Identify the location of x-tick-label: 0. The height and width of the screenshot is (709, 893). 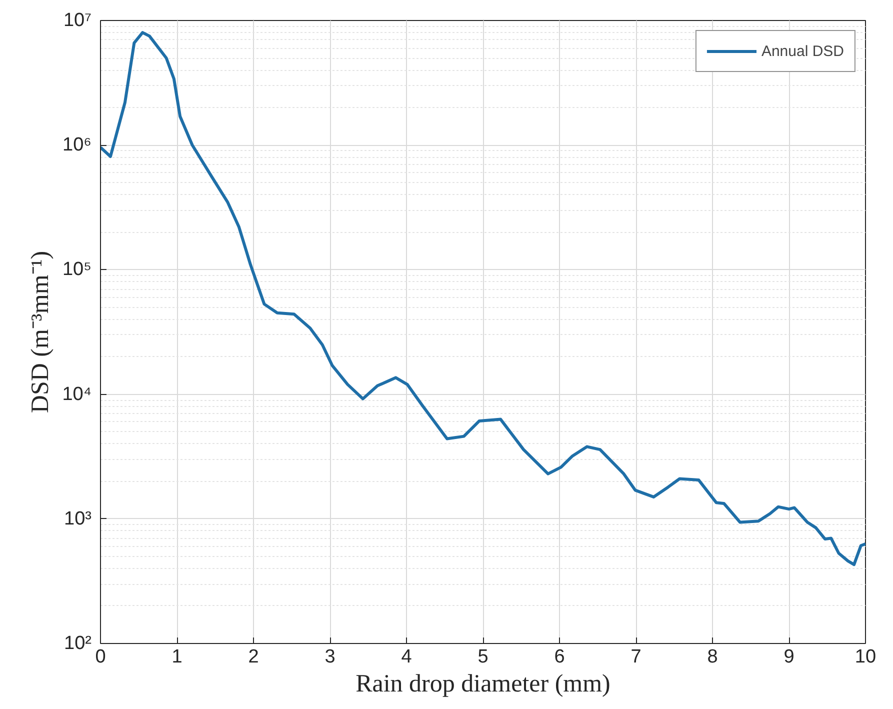
(100, 657).